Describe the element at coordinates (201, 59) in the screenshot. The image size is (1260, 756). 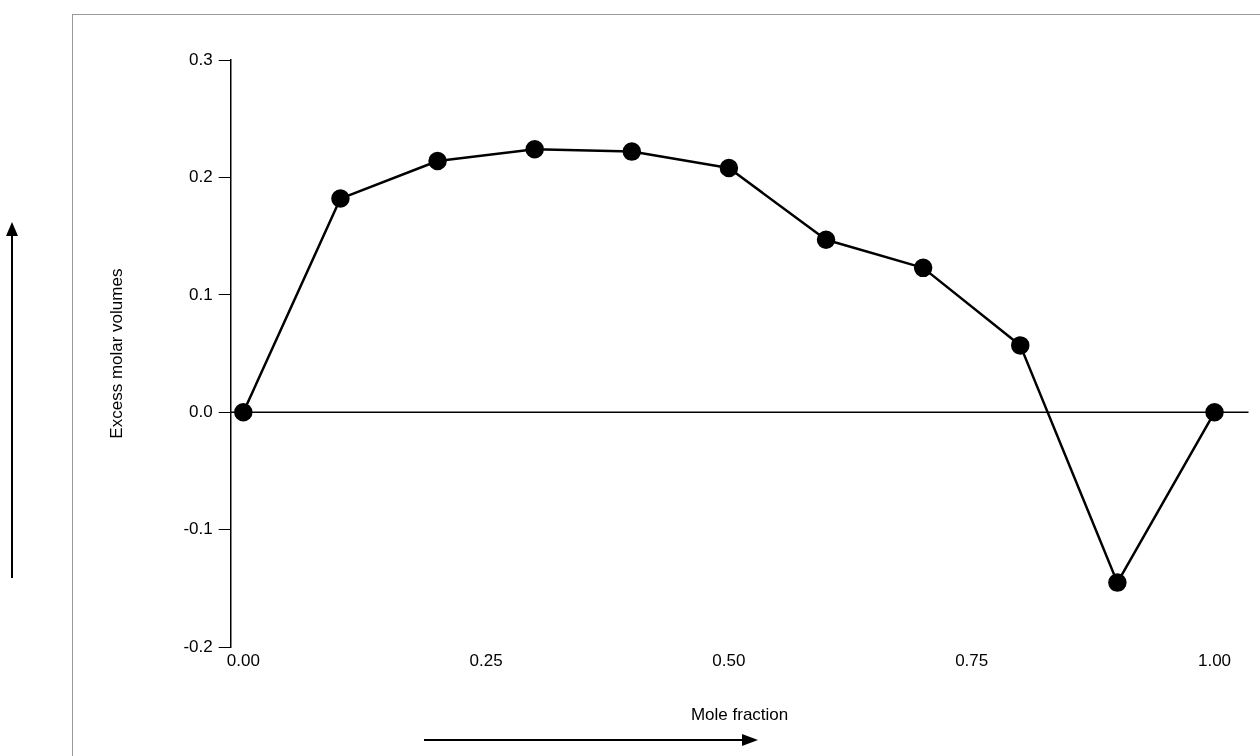
I see `y-tick-label: 0.3` at that location.